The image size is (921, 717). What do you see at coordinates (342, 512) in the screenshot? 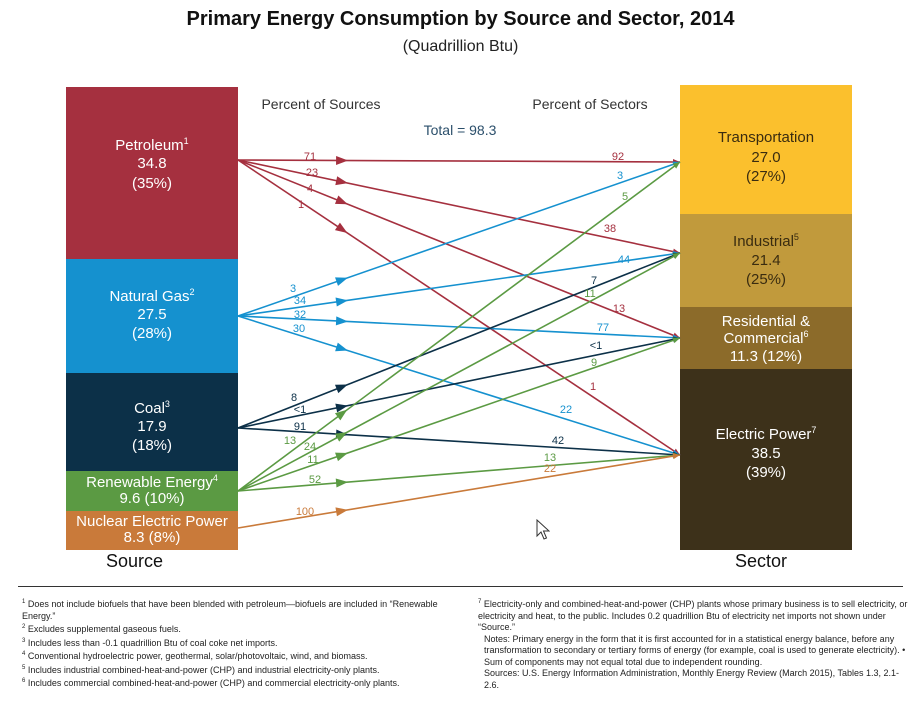
I see `flow-arrow-nuc-elec` at bounding box center [342, 512].